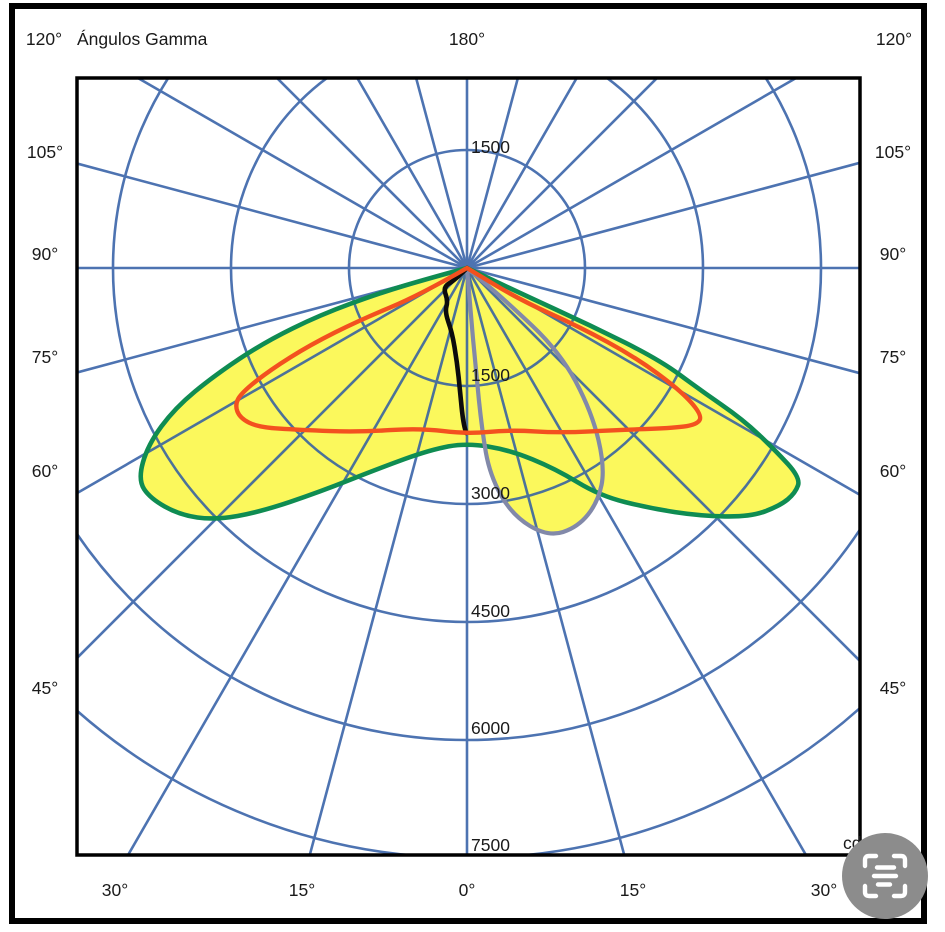  Describe the element at coordinates (490, 611) in the screenshot. I see `ring-label: 4500` at that location.